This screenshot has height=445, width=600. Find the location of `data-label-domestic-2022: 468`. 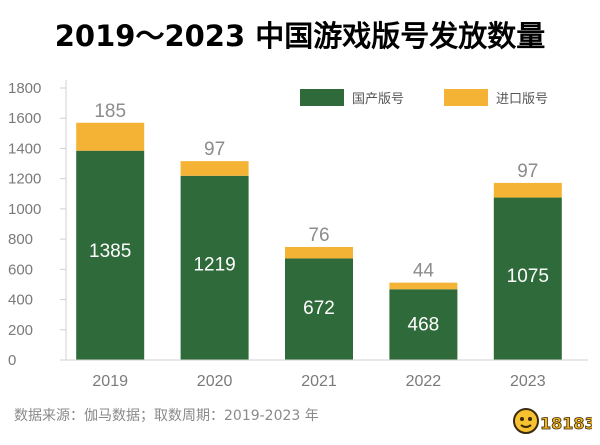

data-label-domestic-2022: 468 is located at coordinates (424, 325).